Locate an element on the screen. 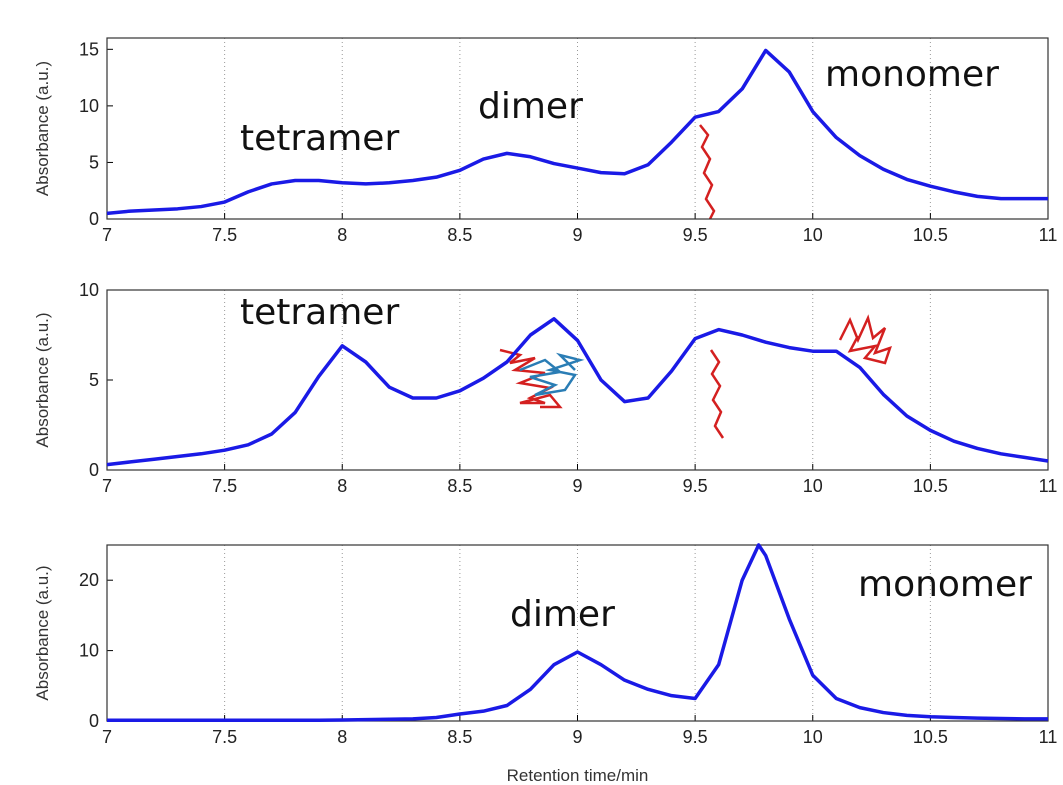 This screenshot has height=785, width=1063. x-axis-label: Retention time/min is located at coordinates (578, 775).